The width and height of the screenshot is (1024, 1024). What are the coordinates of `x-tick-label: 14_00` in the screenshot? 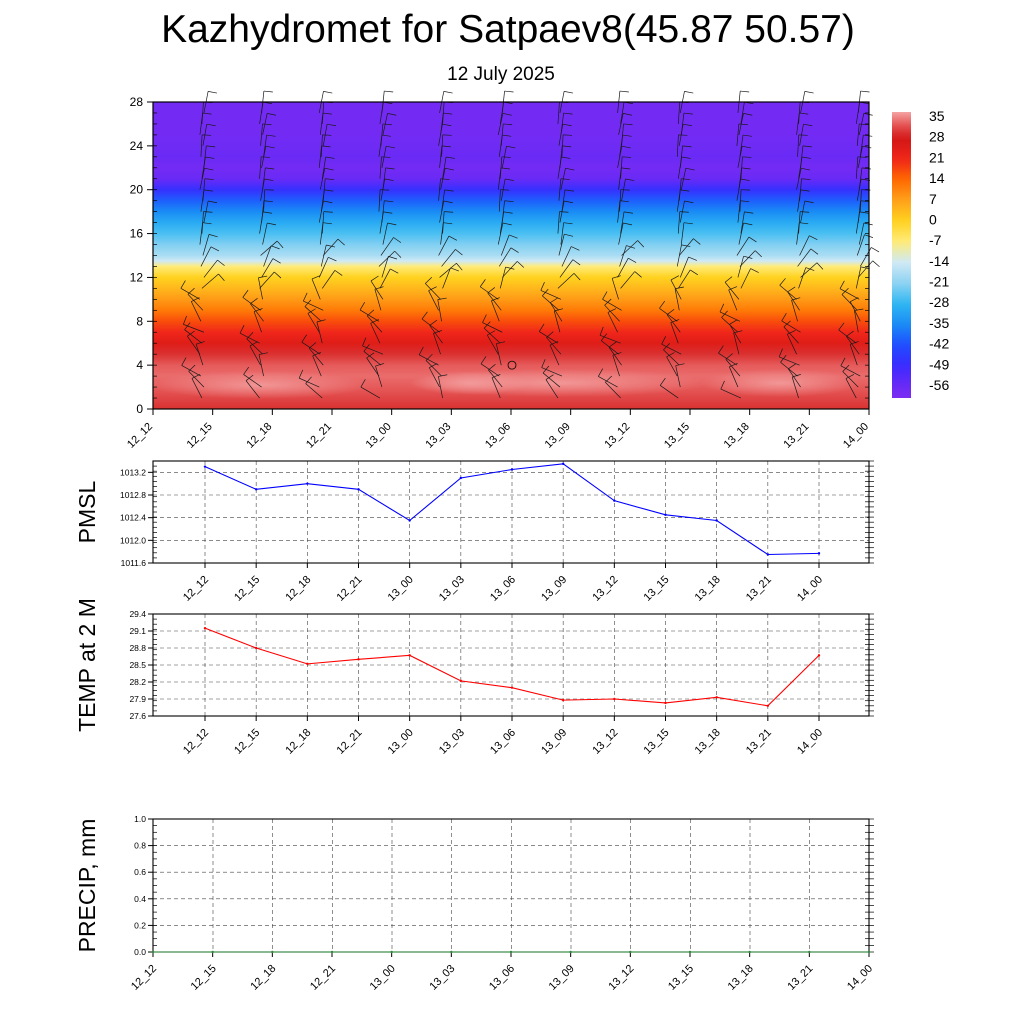 It's located at (810, 742).